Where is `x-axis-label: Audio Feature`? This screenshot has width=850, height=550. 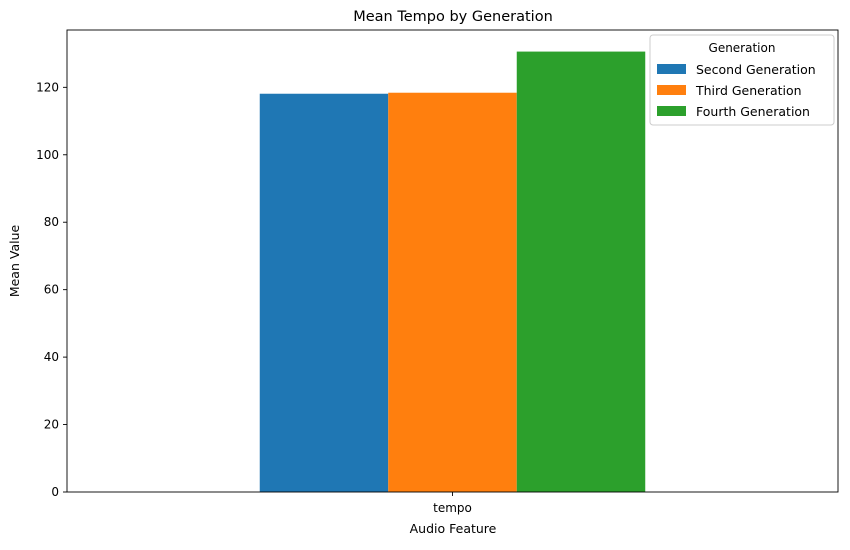
x-axis-label: Audio Feature is located at coordinates (453, 528).